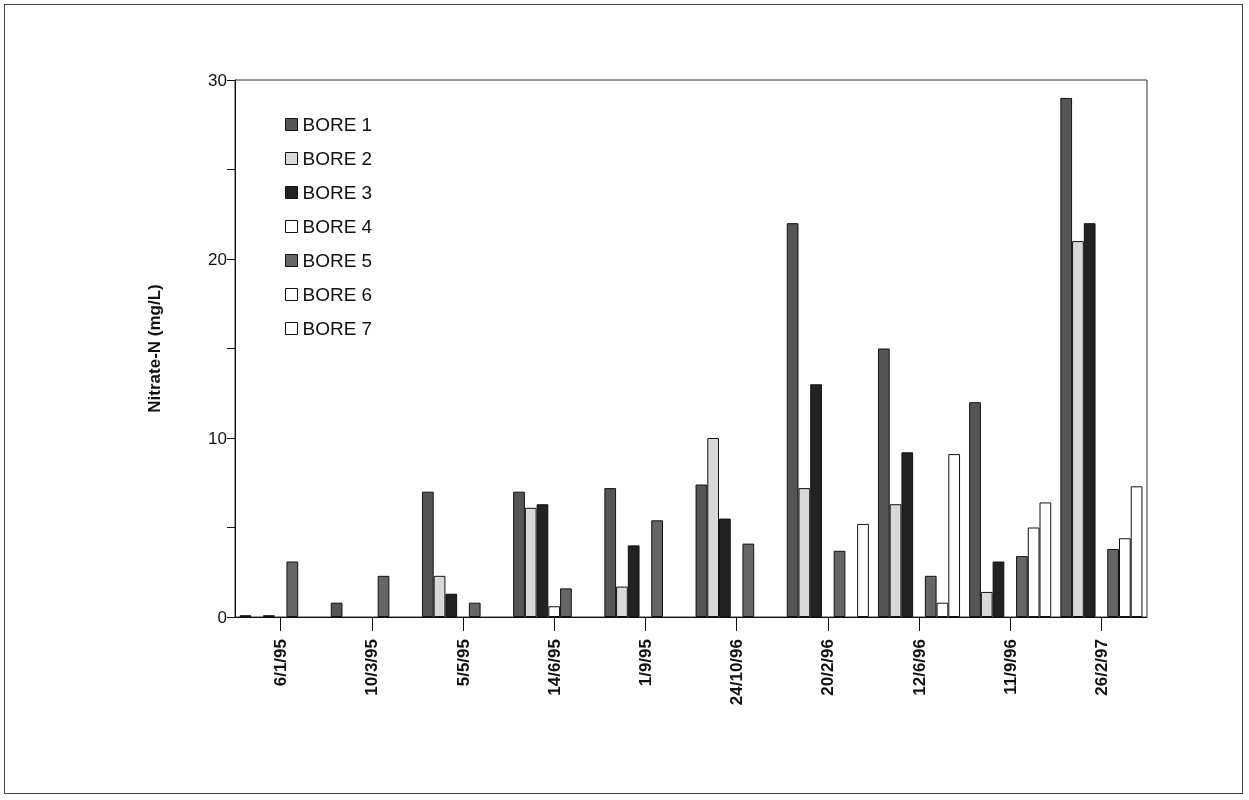  What do you see at coordinates (217, 438) in the screenshot?
I see `y-tick-label: 10` at bounding box center [217, 438].